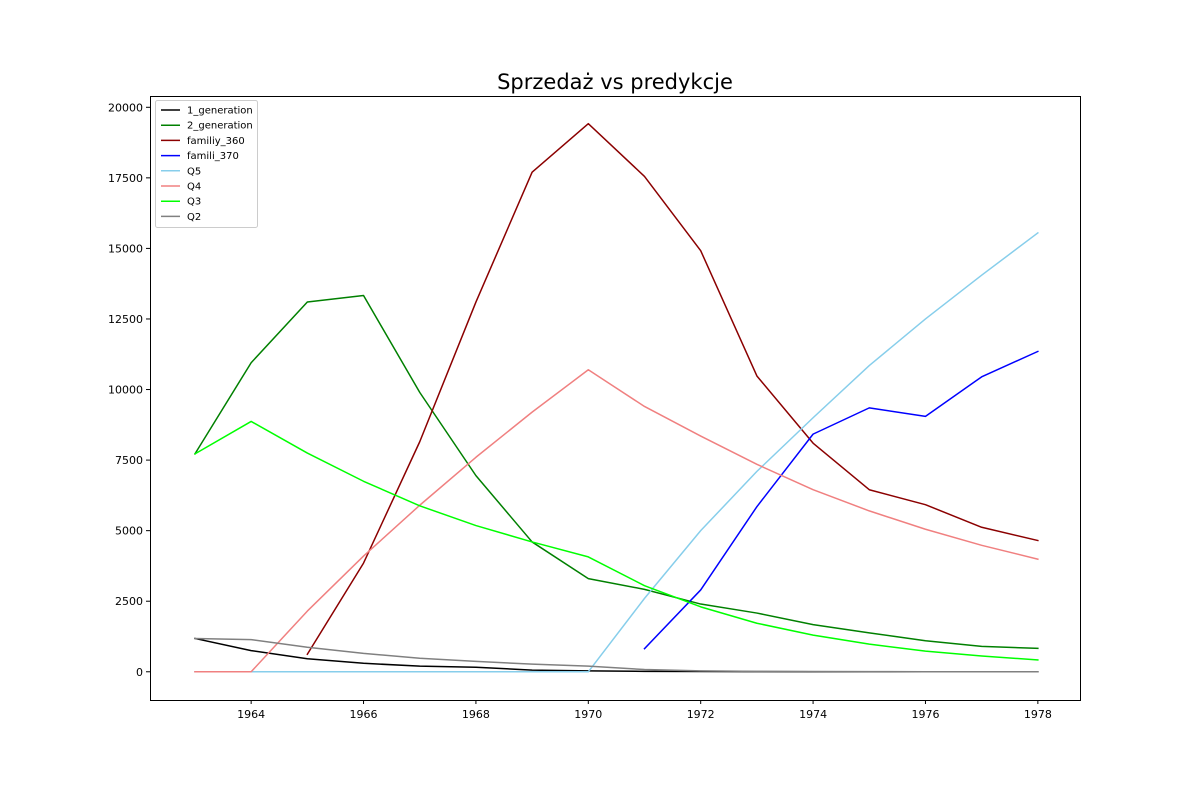 The height and width of the screenshot is (800, 1200). I want to click on y-tick-label: 20000, so click(125, 107).